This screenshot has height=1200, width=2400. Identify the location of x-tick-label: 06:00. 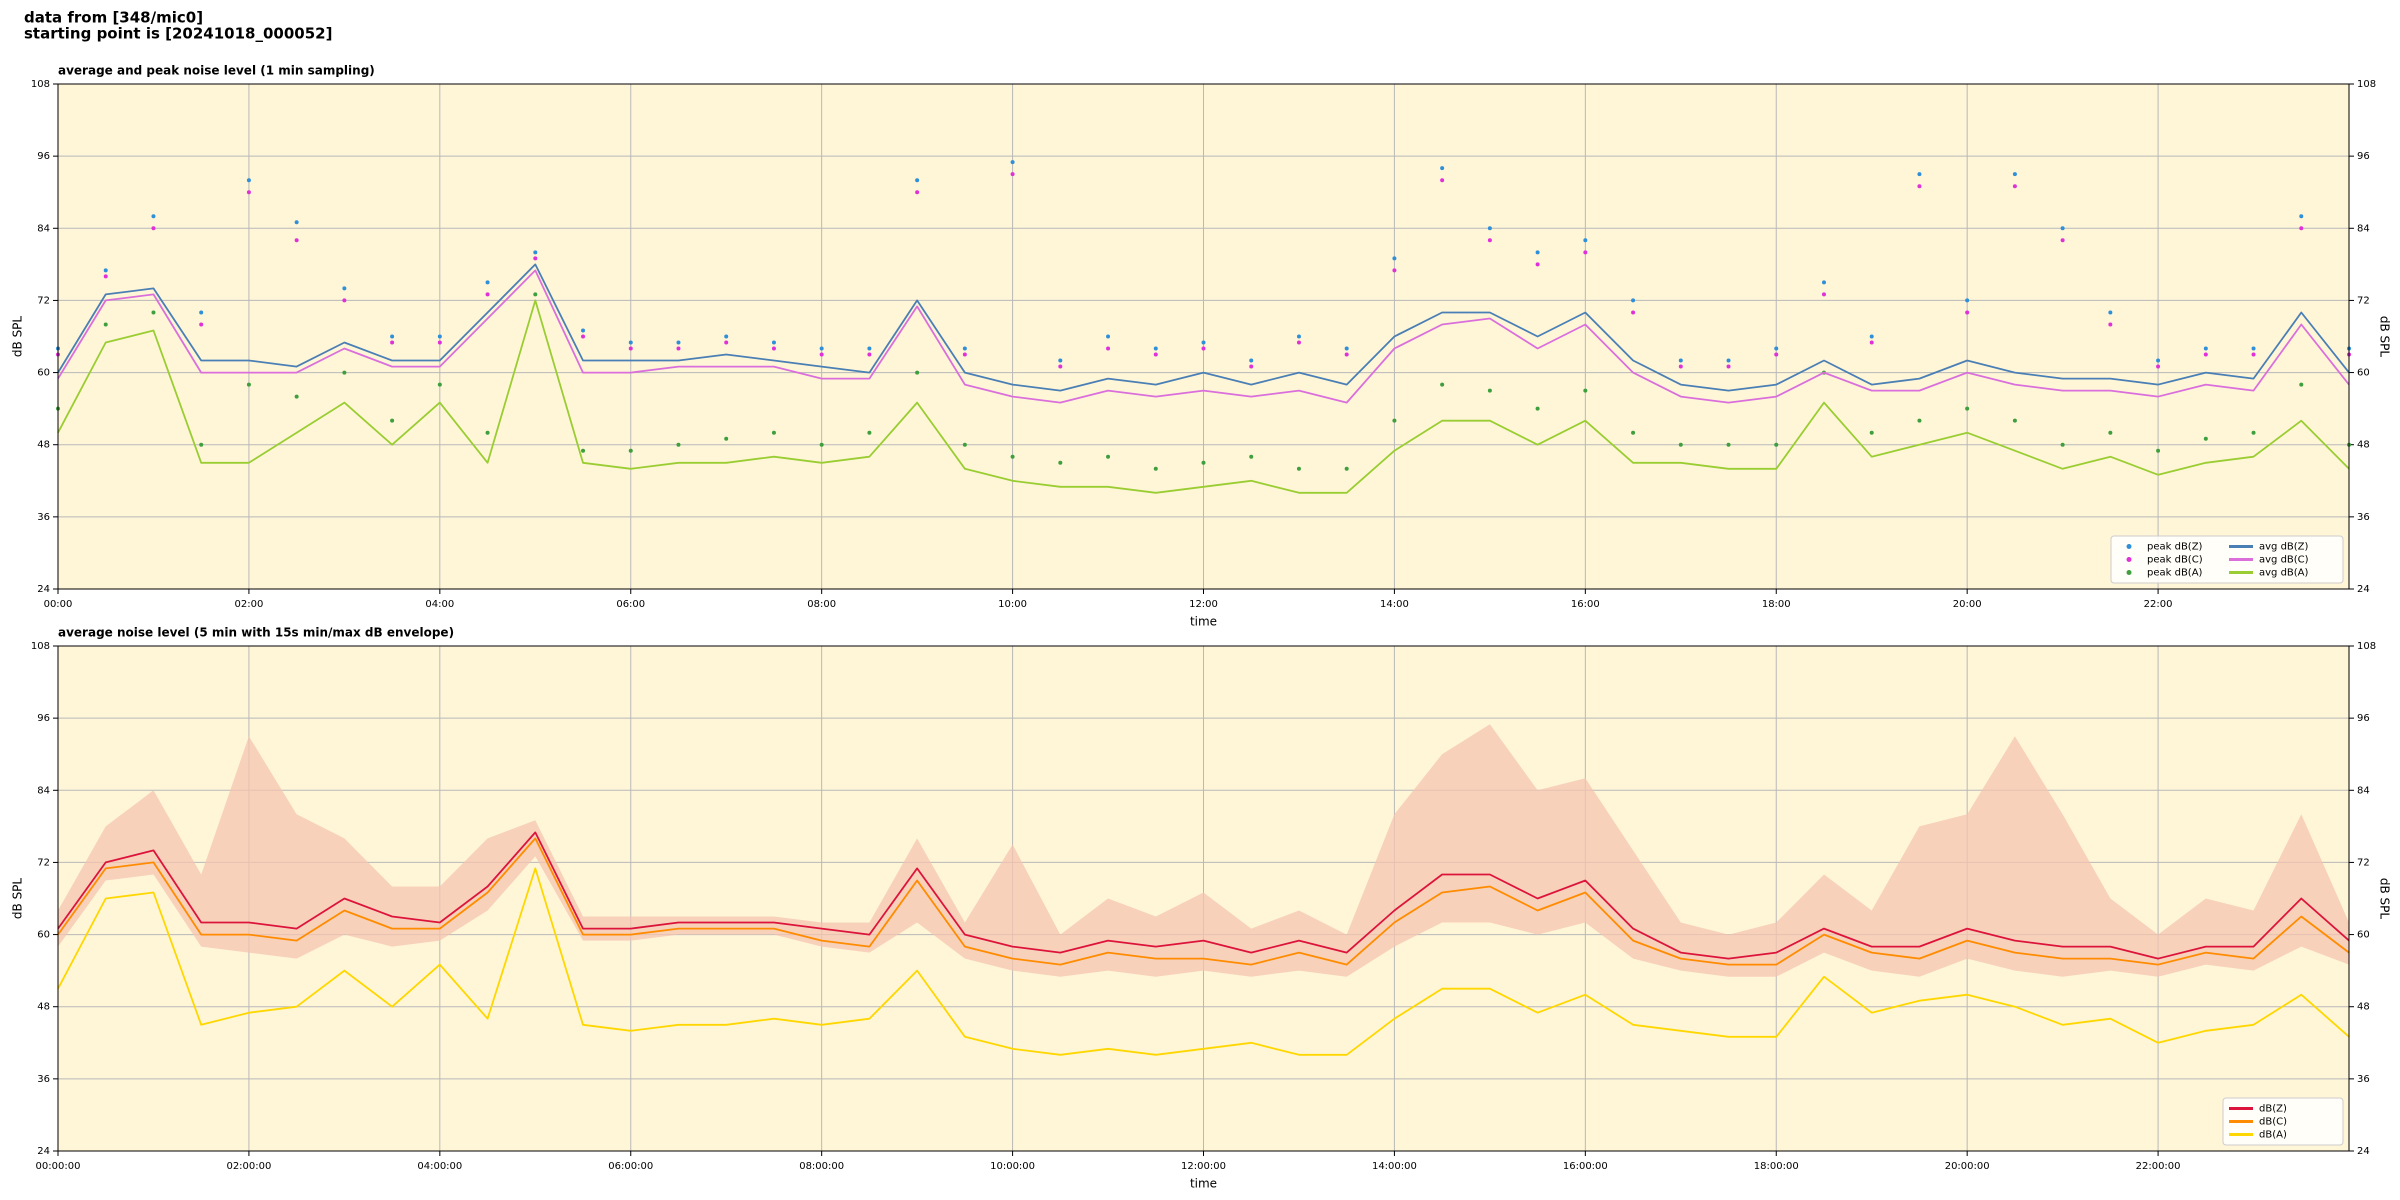
(630, 604).